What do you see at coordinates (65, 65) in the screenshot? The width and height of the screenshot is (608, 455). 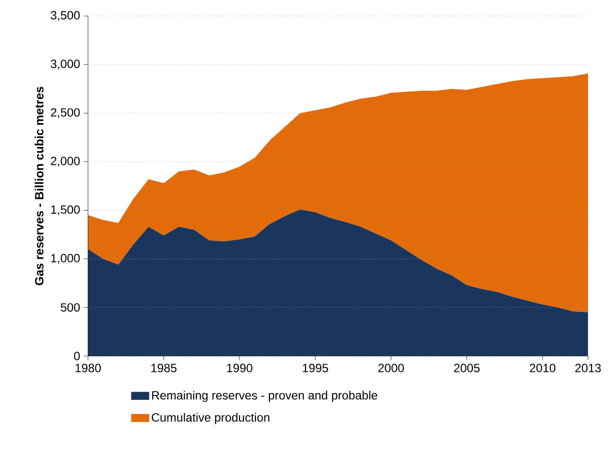 I see `y-tick-label: 3,000` at bounding box center [65, 65].